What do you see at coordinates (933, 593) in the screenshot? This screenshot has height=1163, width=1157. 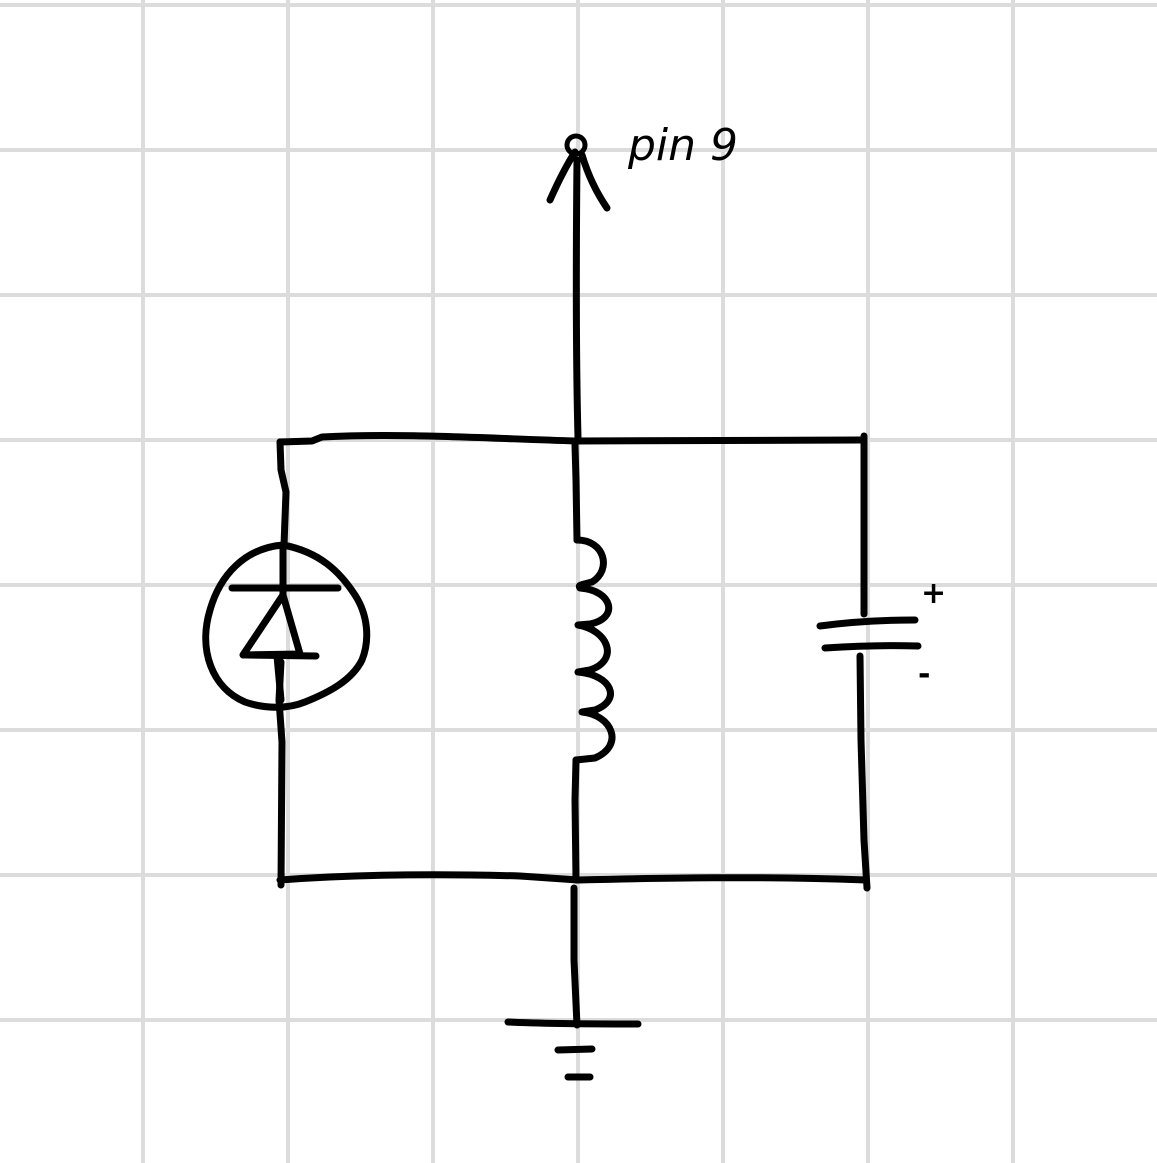 I see `battery-positive-label: +` at bounding box center [933, 593].